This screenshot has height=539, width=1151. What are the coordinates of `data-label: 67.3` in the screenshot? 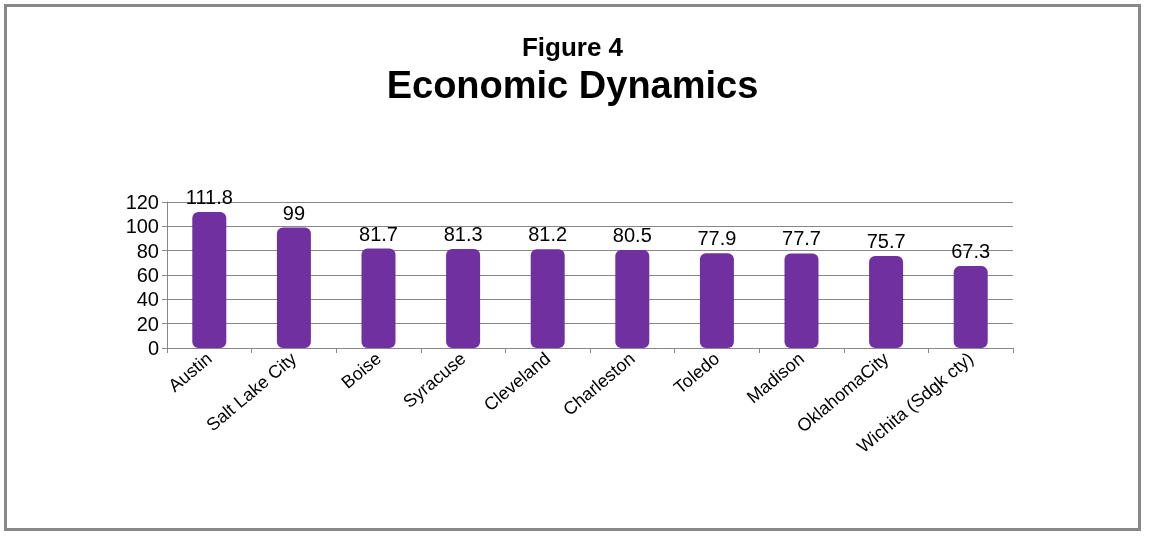 It's located at (971, 251).